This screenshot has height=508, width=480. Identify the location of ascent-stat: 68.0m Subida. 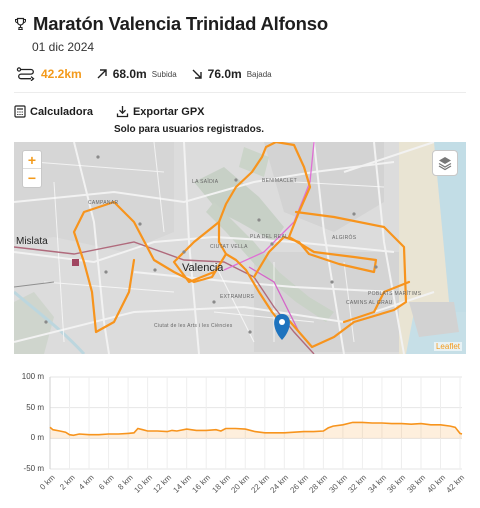
(136, 74).